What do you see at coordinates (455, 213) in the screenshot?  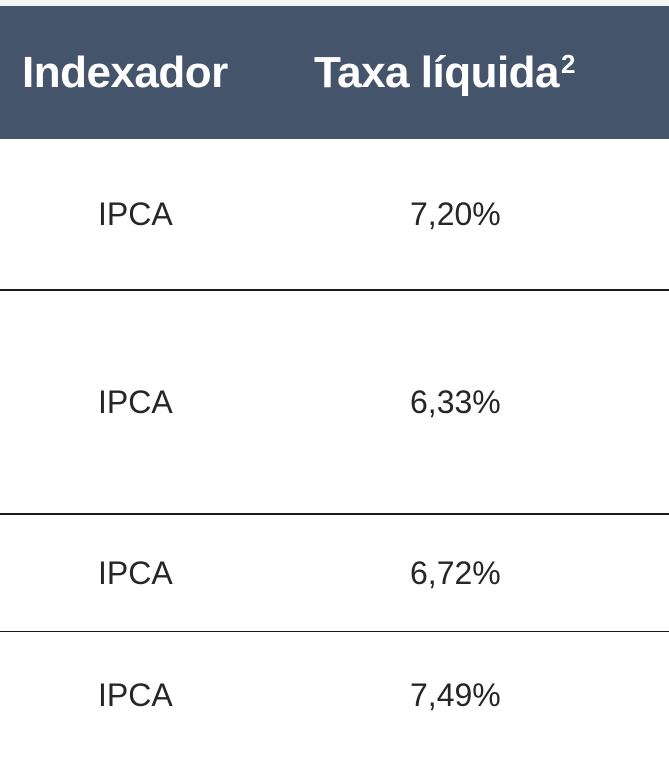 I see `cell-taxa-liquida: 7,20%` at bounding box center [455, 213].